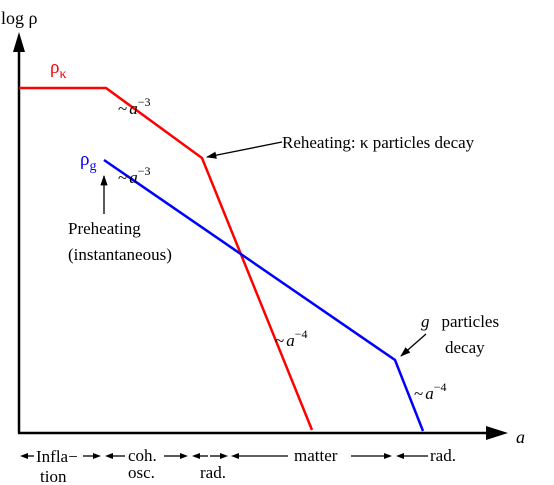 Image resolution: width=554 pixels, height=485 pixels. What do you see at coordinates (97, 456) in the screenshot?
I see `era-inflation-right-arrow` at bounding box center [97, 456].